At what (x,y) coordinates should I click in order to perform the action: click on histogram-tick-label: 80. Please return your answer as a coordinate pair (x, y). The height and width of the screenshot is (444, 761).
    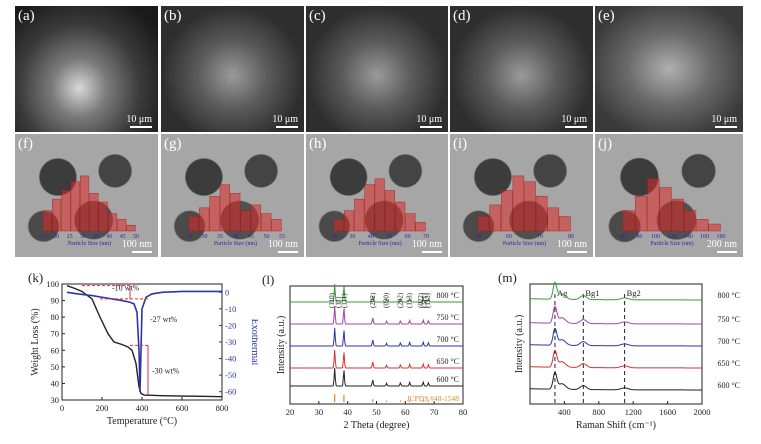
    Looking at the image, I should click on (571, 237).